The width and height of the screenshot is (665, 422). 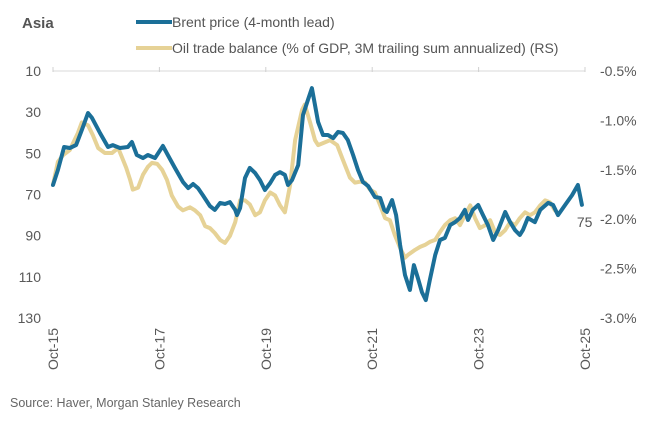 What do you see at coordinates (618, 219) in the screenshot?
I see `y-right-tick-label: -2.0%` at bounding box center [618, 219].